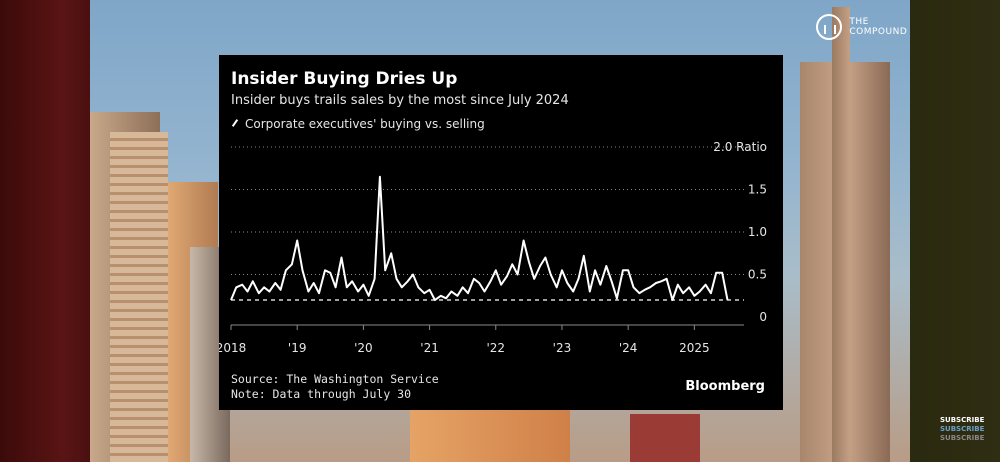 This screenshot has height=462, width=1000. What do you see at coordinates (694, 348) in the screenshot?
I see `x-tick-label: 2025` at bounding box center [694, 348].